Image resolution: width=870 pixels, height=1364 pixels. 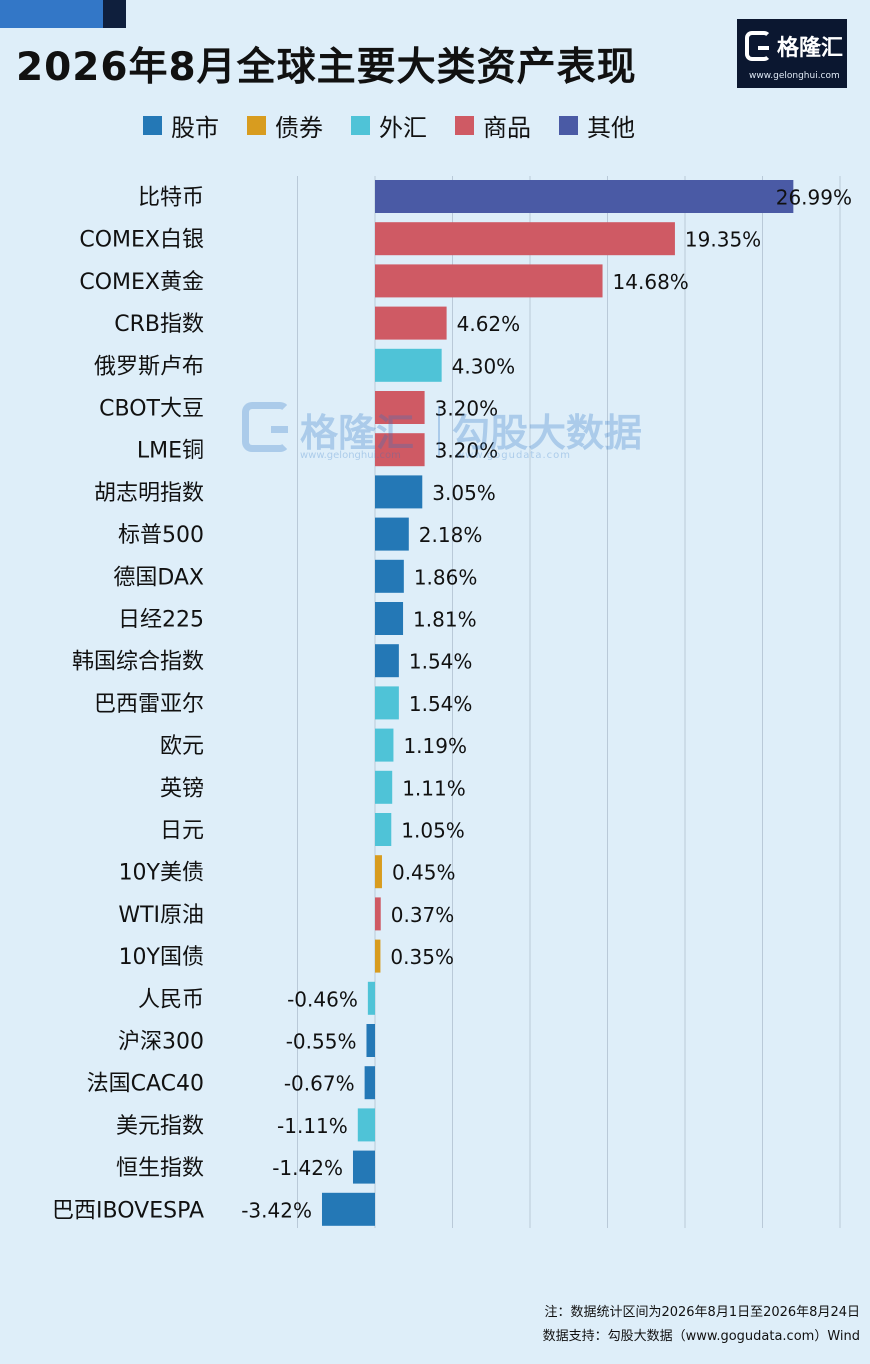 What do you see at coordinates (161, 1042) in the screenshot?
I see `category-label-20: 沪深300` at bounding box center [161, 1042].